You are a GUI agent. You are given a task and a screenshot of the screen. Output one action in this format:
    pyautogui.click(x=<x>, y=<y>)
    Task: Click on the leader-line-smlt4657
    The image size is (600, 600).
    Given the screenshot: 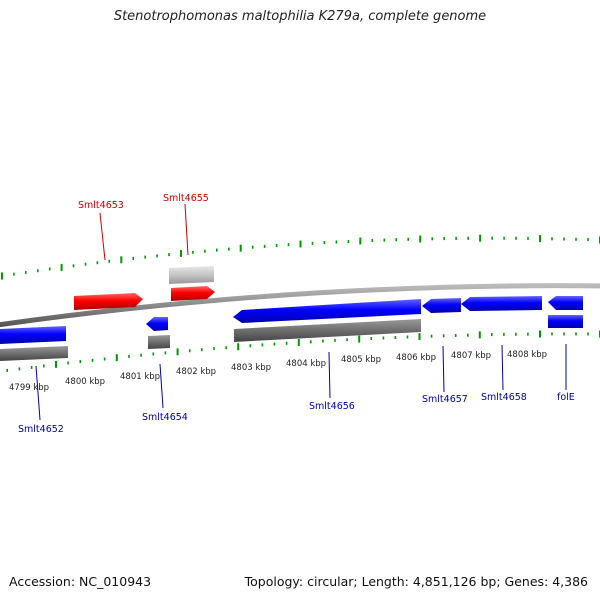 What is the action you would take?
    pyautogui.click(x=443, y=369)
    